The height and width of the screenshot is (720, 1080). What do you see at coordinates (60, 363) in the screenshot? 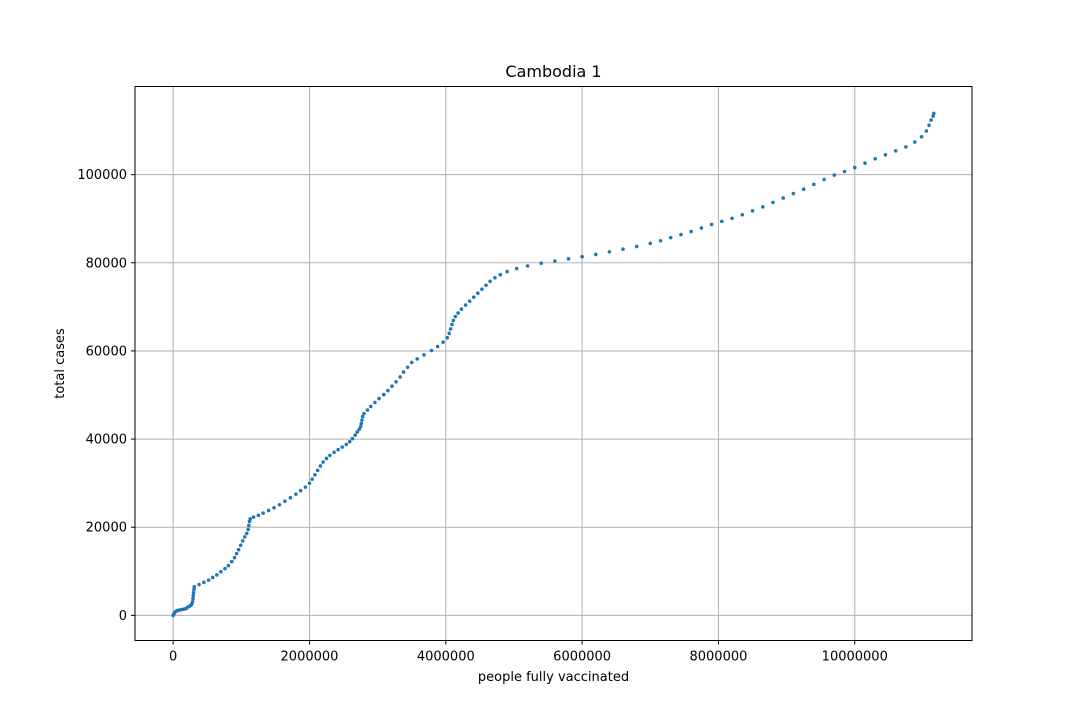
I see `y-axis-label: total cases` at bounding box center [60, 363].